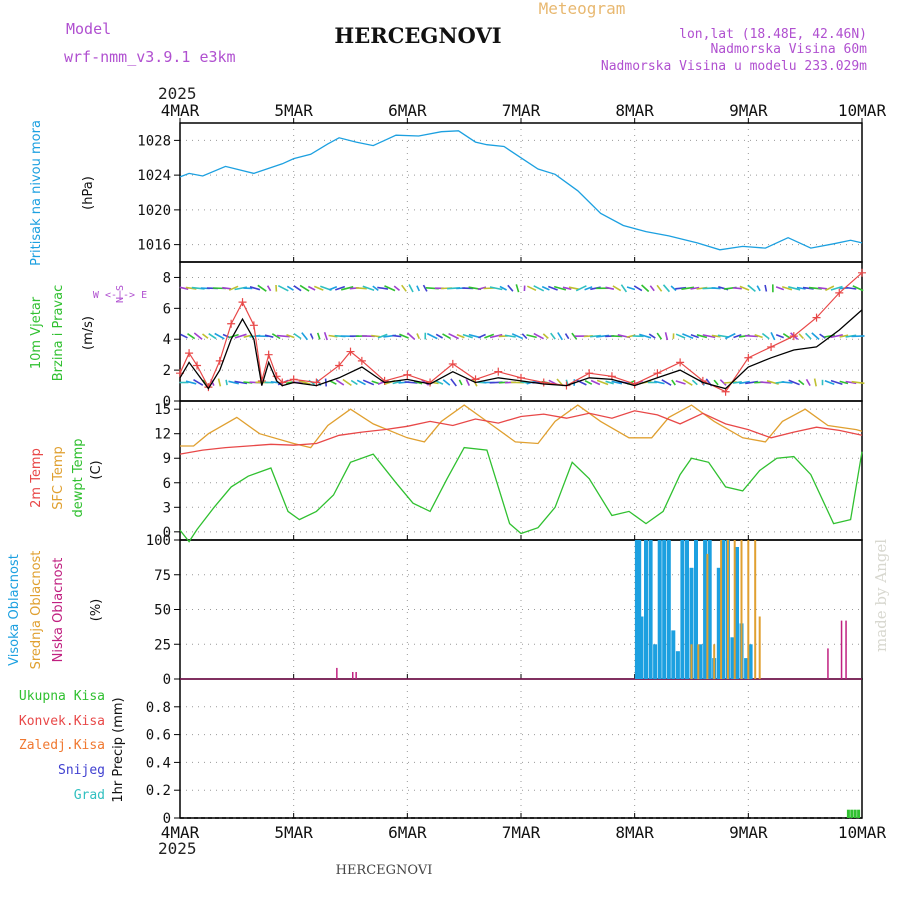 This screenshot has height=900, width=900. I want to click on y-tick-label: 2, so click(167, 371).